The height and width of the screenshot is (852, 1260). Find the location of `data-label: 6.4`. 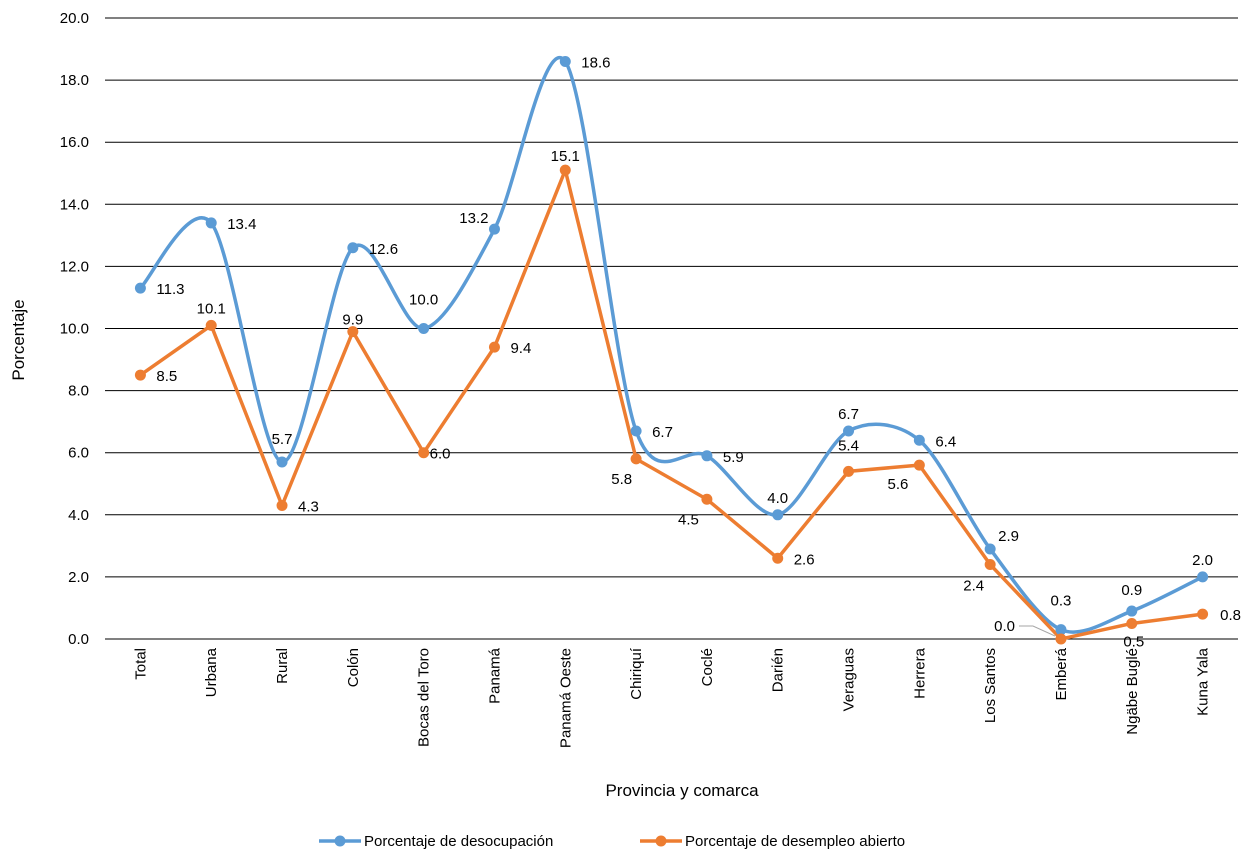

data-label: 6.4 is located at coordinates (945, 441).